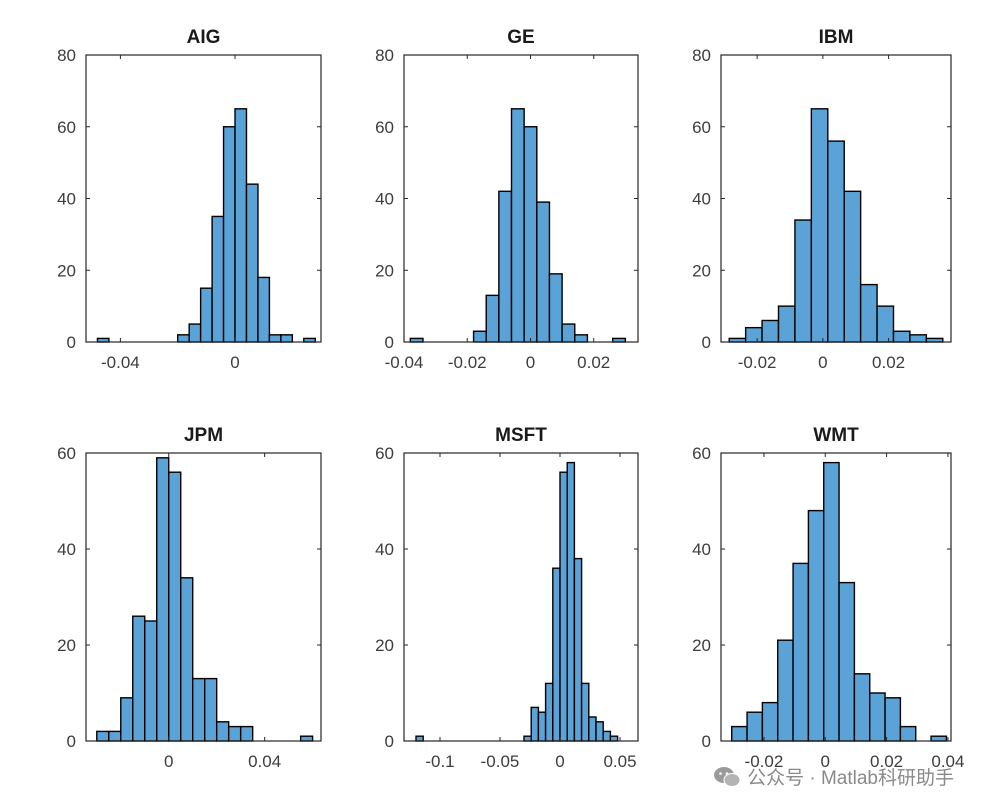  Describe the element at coordinates (836, 37) in the screenshot. I see `subplot-title: IBM` at that location.